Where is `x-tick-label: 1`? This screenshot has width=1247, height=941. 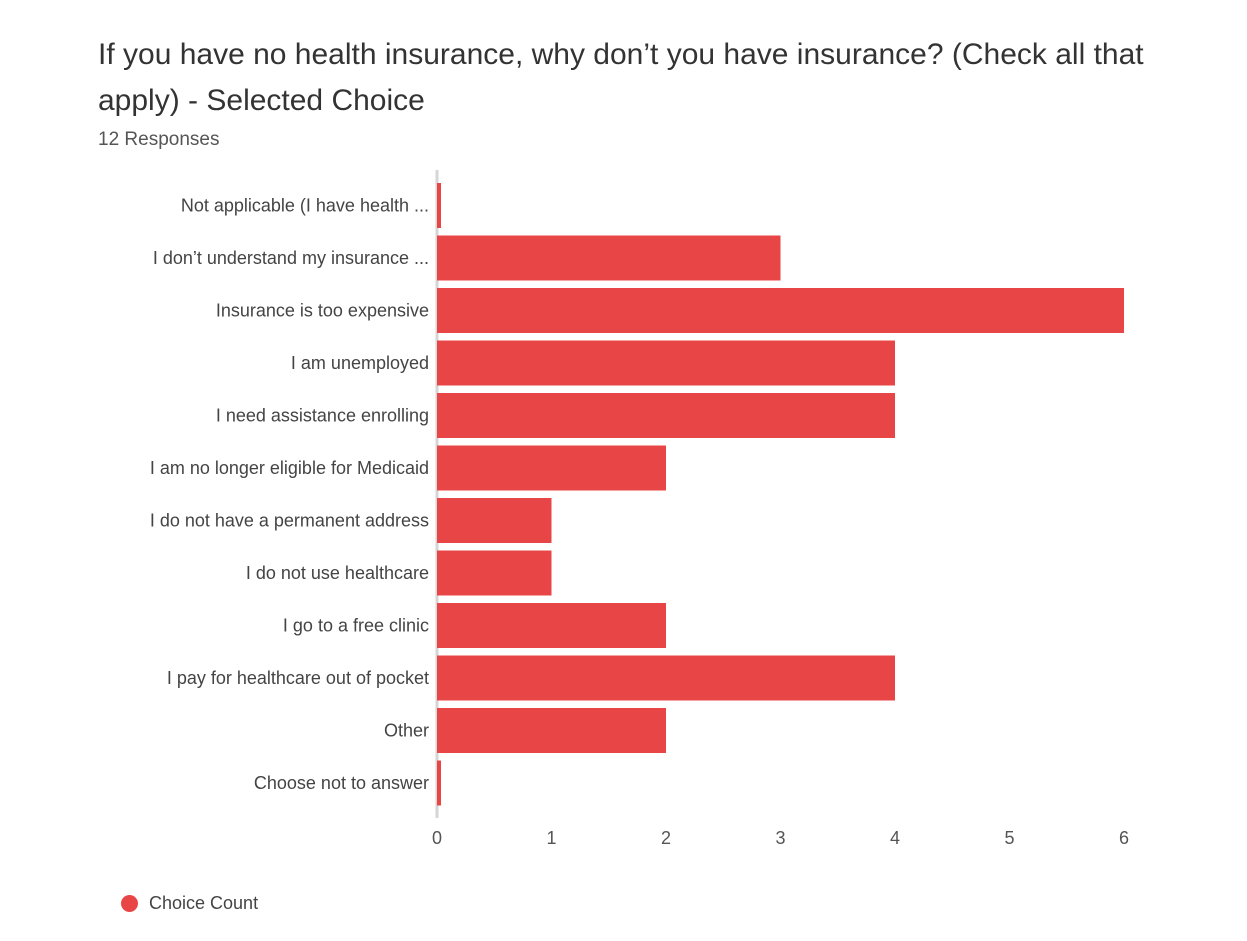 x-tick-label: 1 is located at coordinates (551, 838).